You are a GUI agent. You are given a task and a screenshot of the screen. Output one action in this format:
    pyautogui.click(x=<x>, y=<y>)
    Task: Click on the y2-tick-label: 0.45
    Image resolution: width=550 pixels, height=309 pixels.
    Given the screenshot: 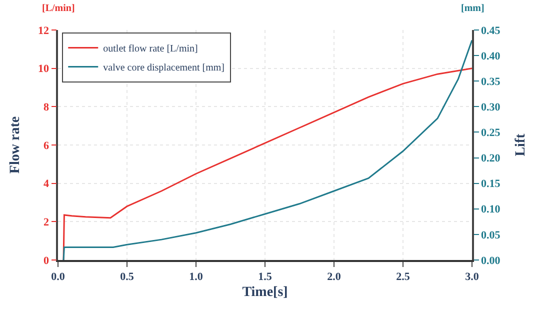 What is the action you would take?
    pyautogui.click(x=490, y=30)
    